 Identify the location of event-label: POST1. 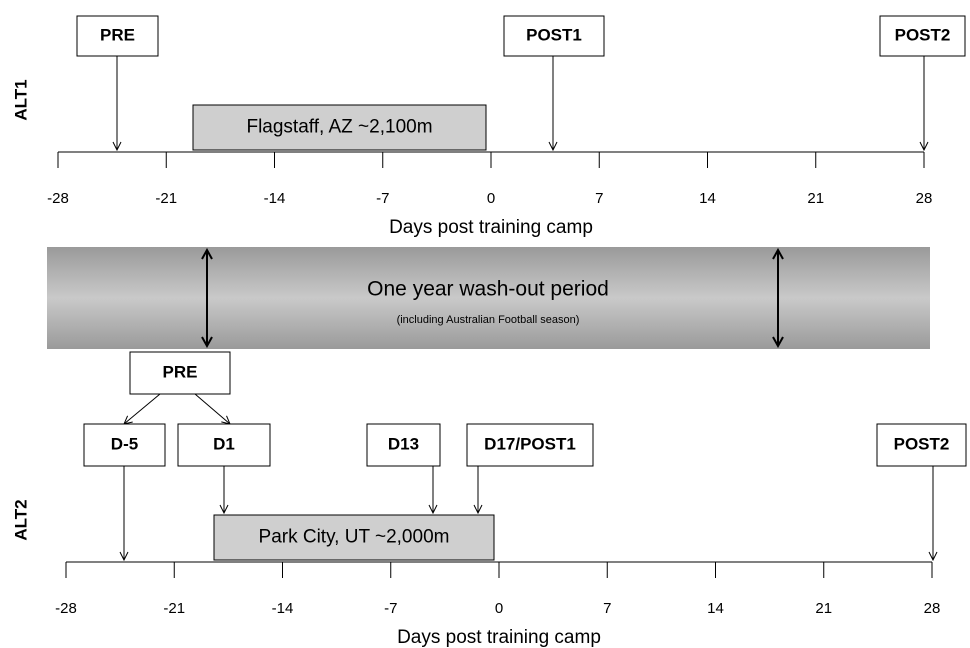
(554, 34).